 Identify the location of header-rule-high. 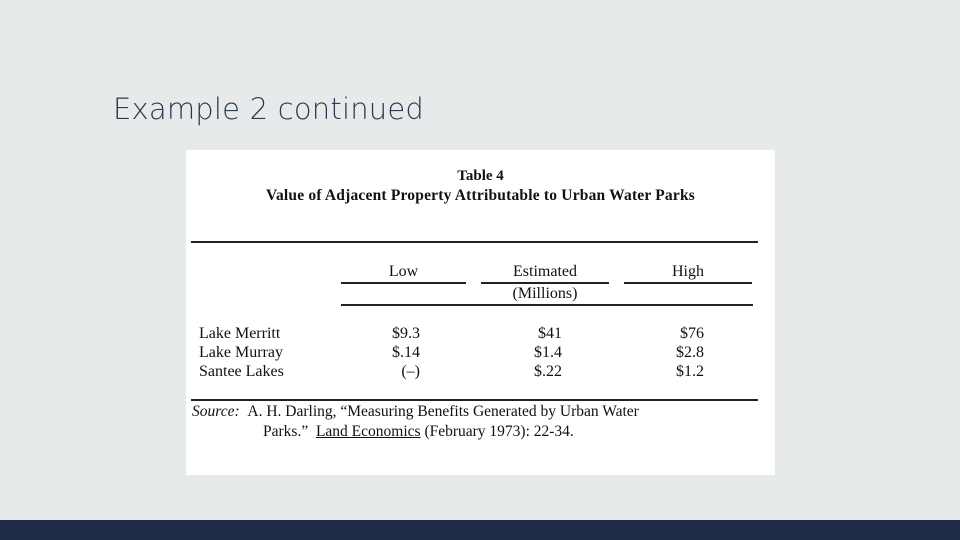
(688, 283).